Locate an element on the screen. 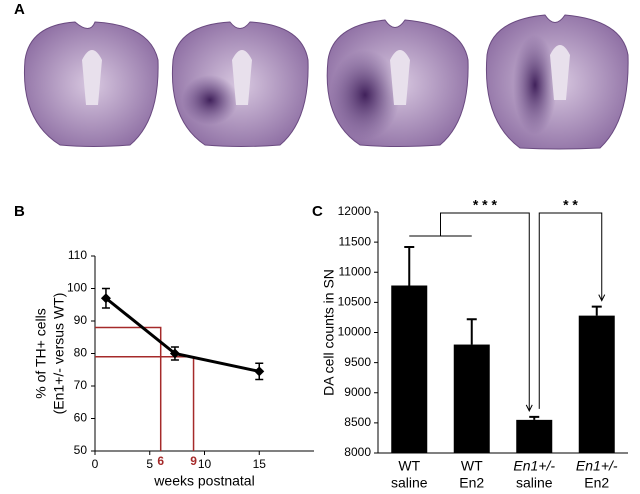  x-axis-label: weeks postnatal is located at coordinates (203, 481).